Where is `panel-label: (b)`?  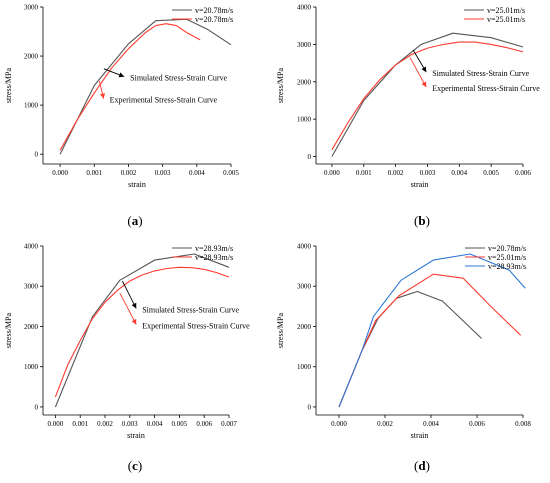 panel-label: (b) is located at coordinates (422, 220).